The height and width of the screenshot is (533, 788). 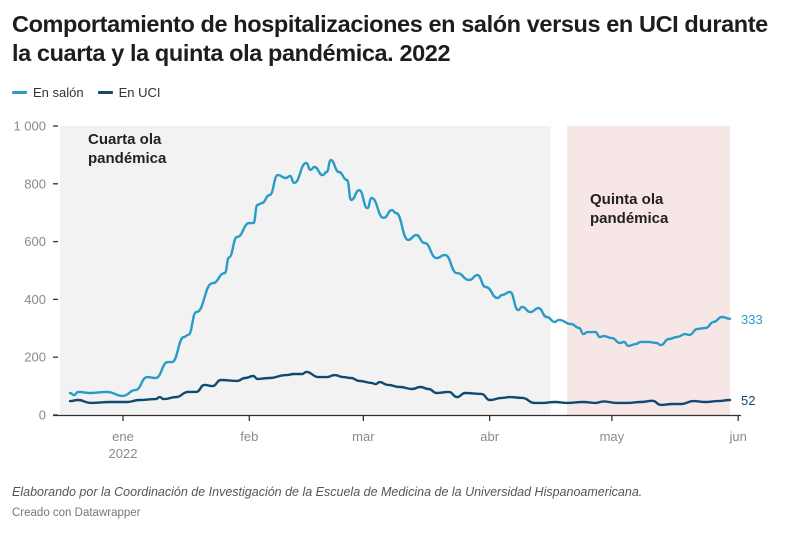 What do you see at coordinates (249, 436) in the screenshot?
I see `x-tick-label: feb` at bounding box center [249, 436].